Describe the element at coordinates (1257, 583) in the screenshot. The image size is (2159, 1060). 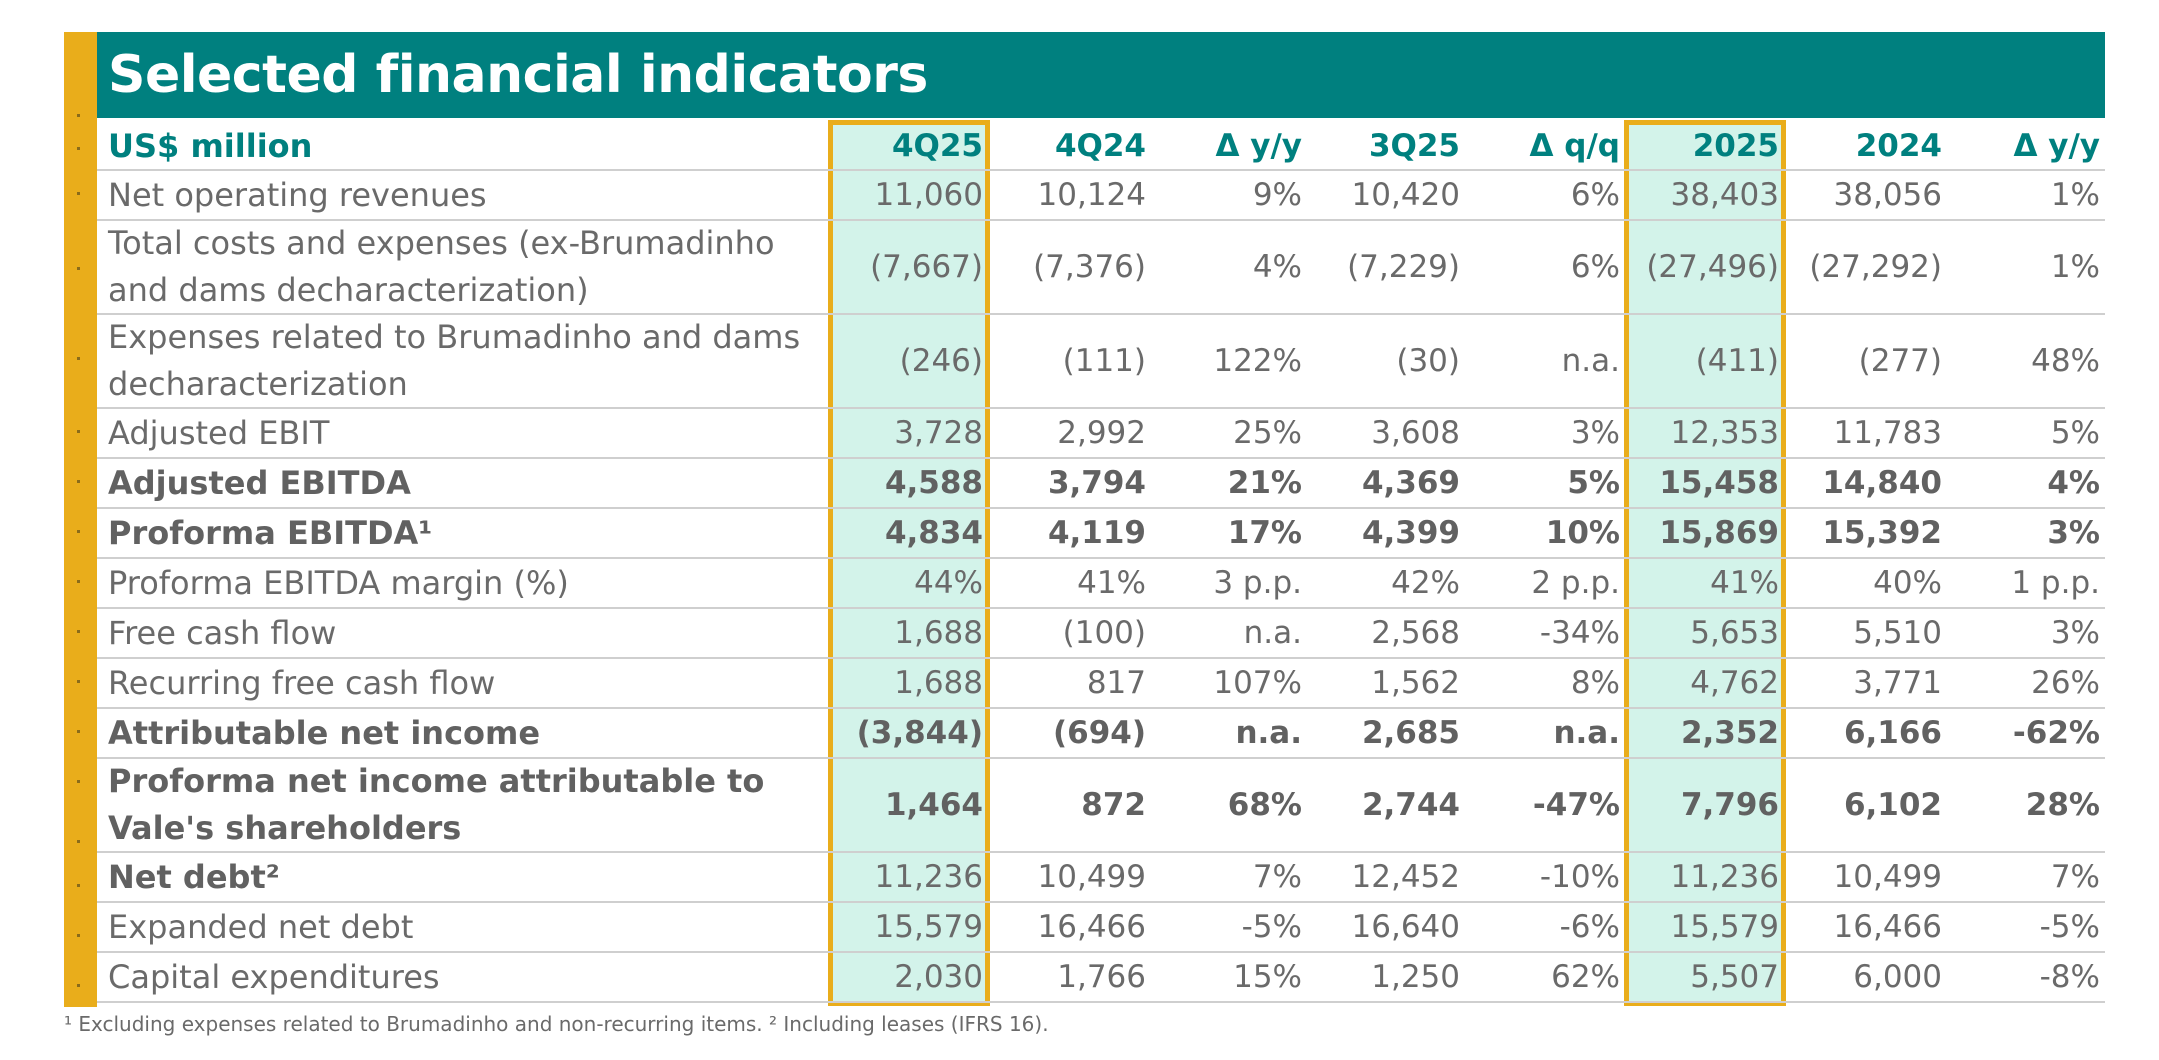
I see `table-cell: 3 p.p.` at that location.